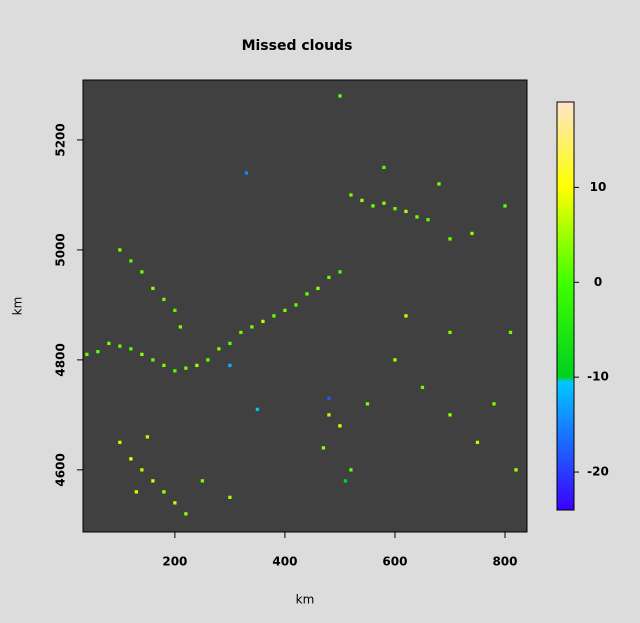 Image resolution: width=640 pixels, height=623 pixels. I want to click on y-tick-label: 4800, so click(61, 359).